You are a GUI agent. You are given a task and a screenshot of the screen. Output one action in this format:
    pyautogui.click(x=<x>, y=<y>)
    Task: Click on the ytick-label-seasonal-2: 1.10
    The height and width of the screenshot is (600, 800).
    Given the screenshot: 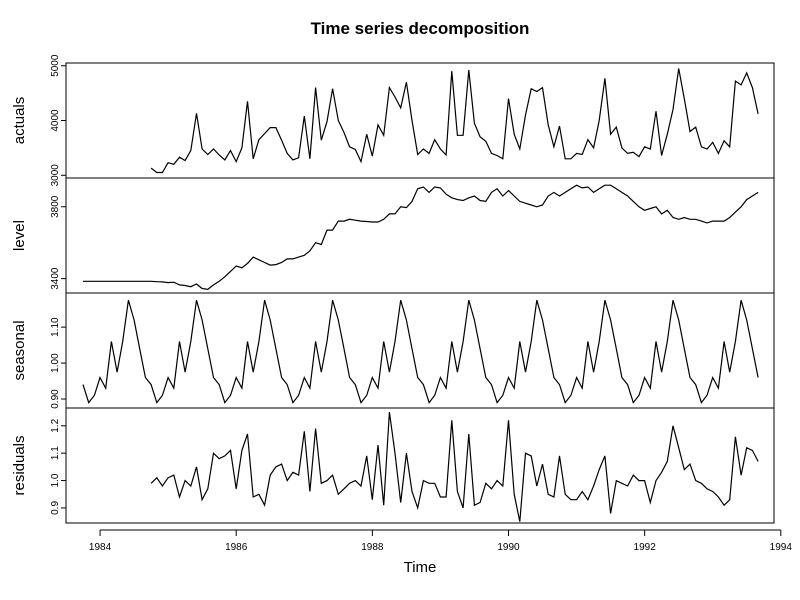 What is the action you would take?
    pyautogui.click(x=55, y=327)
    